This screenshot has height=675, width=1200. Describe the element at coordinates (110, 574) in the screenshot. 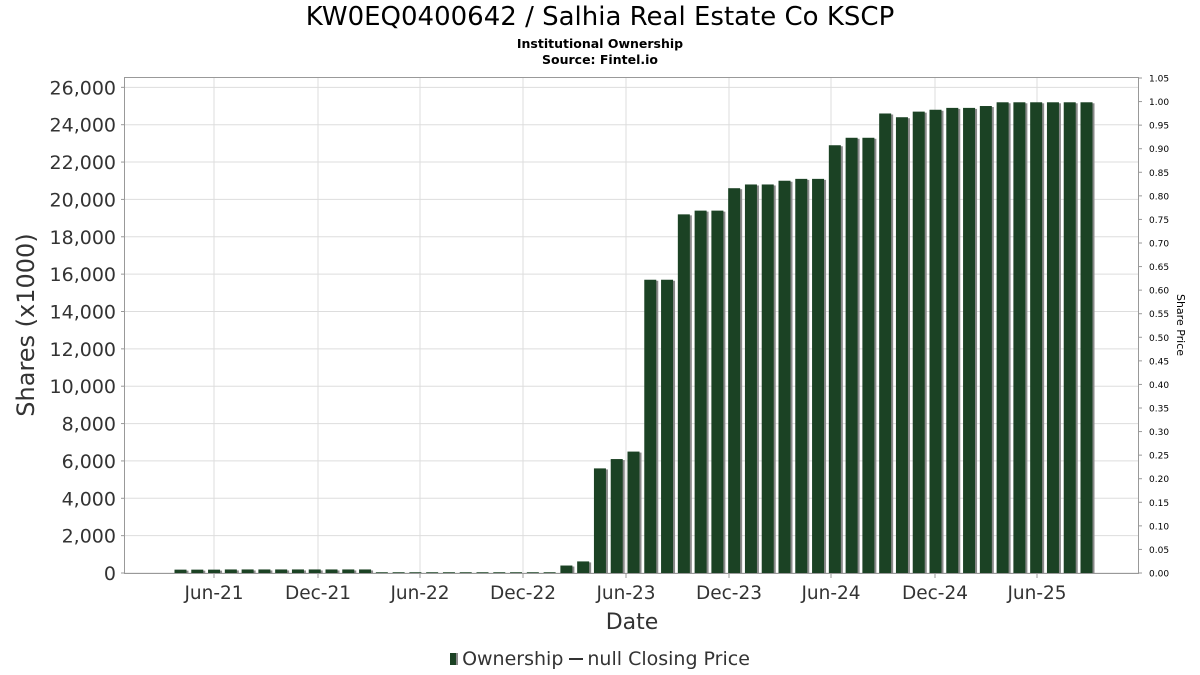

I see `y-tick-label: 0` at that location.